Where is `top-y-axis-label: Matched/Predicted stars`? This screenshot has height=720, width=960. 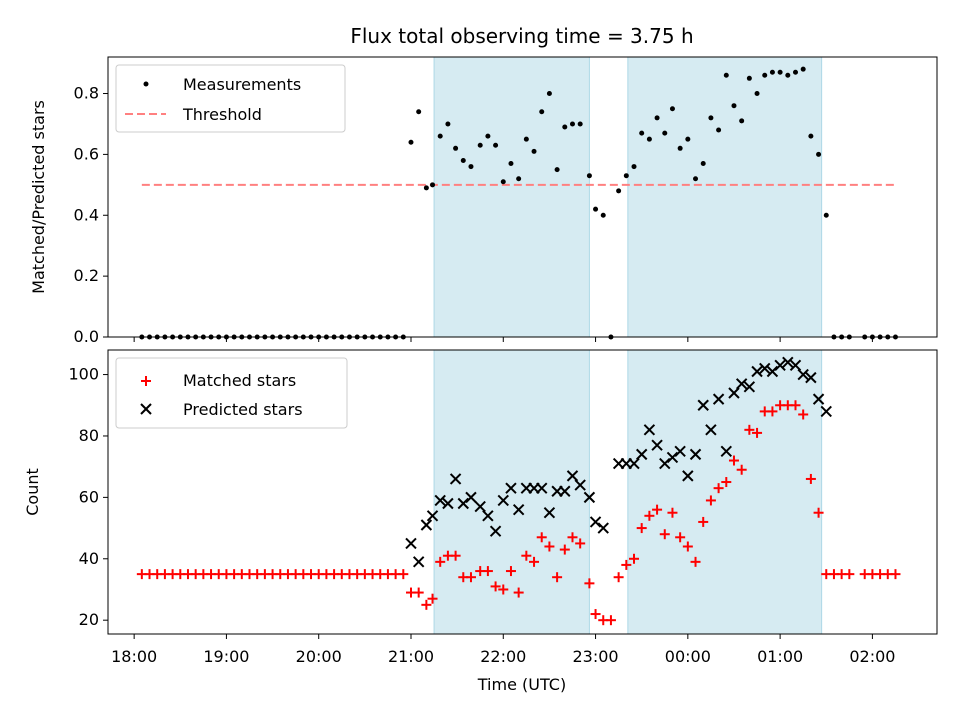 top-y-axis-label: Matched/Predicted stars is located at coordinates (38, 197).